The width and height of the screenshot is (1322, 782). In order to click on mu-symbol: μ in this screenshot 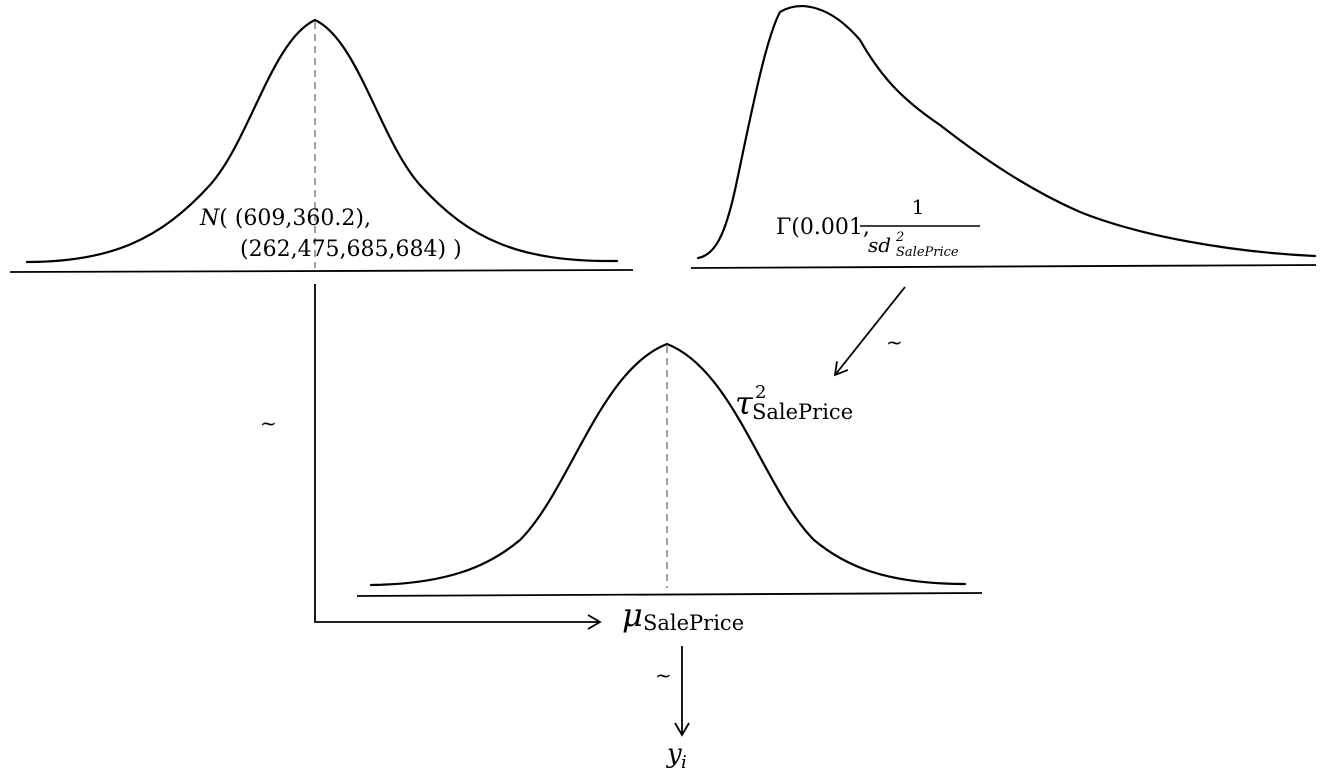, I will do `click(632, 615)`.